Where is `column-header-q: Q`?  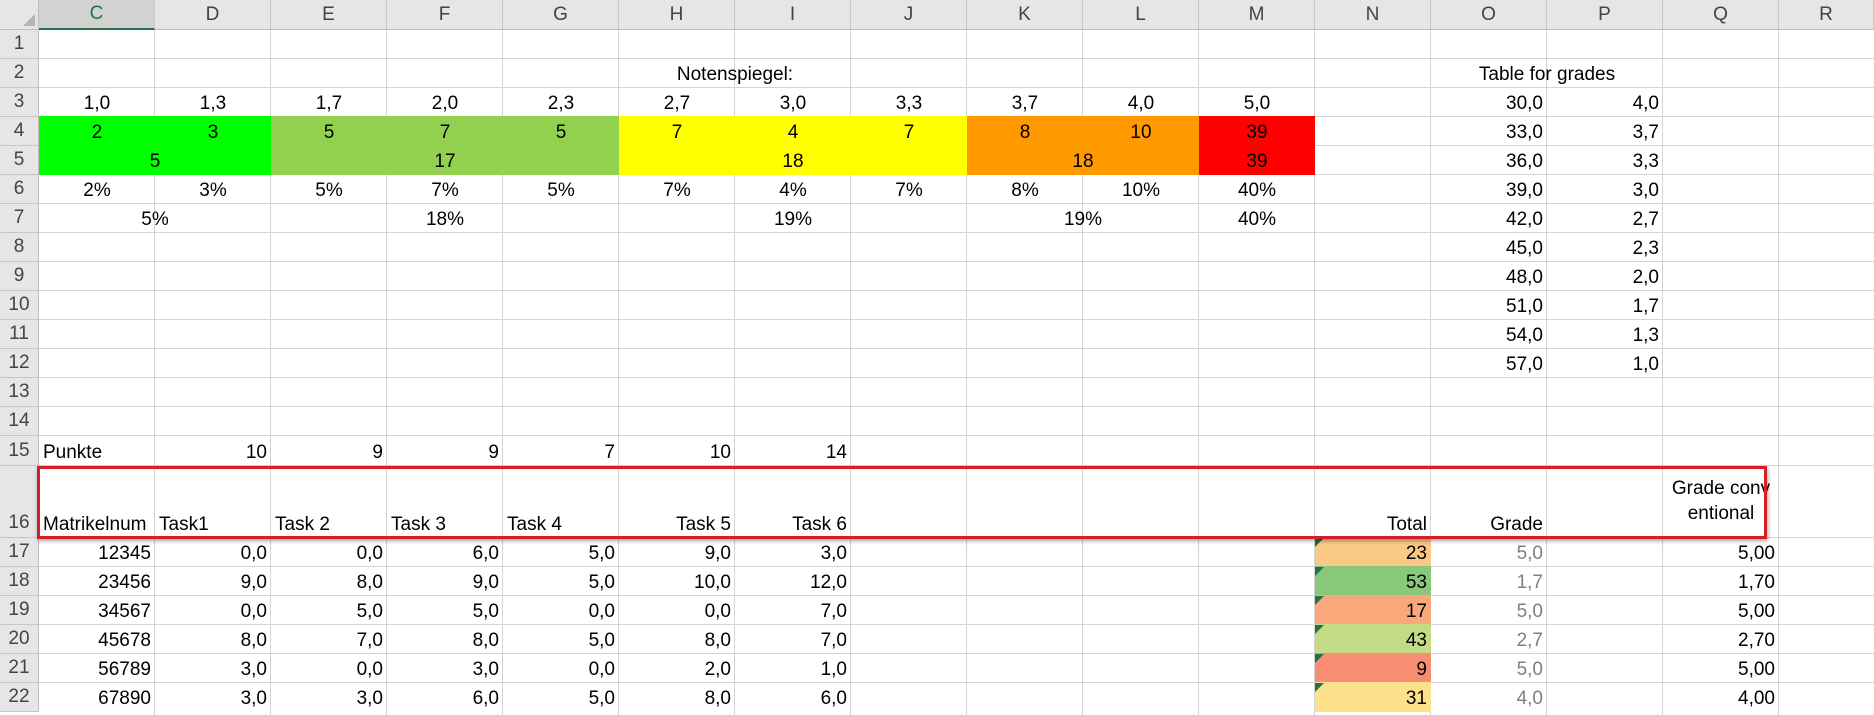
column-header-q: Q is located at coordinates (1721, 15).